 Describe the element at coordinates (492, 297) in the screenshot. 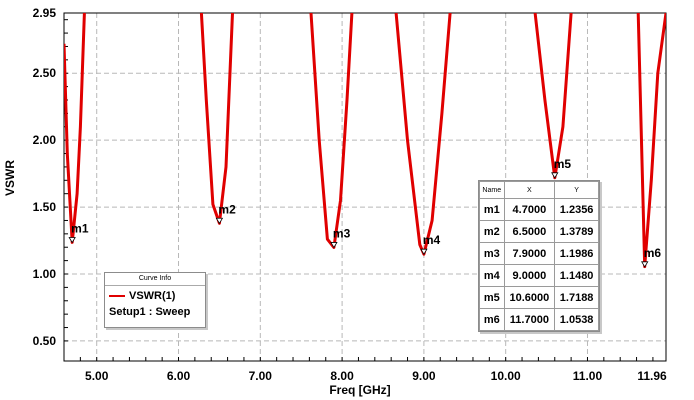

I see `marker-name-cell: m5` at that location.